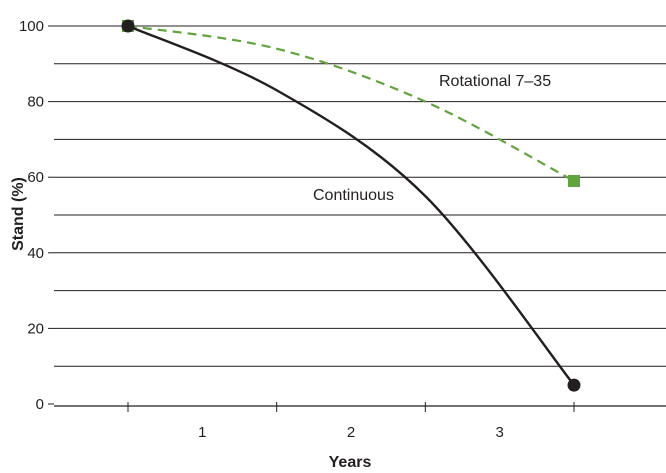 The width and height of the screenshot is (666, 473). Describe the element at coordinates (353, 195) in the screenshot. I see `series-label-continuous: Continuous` at that location.